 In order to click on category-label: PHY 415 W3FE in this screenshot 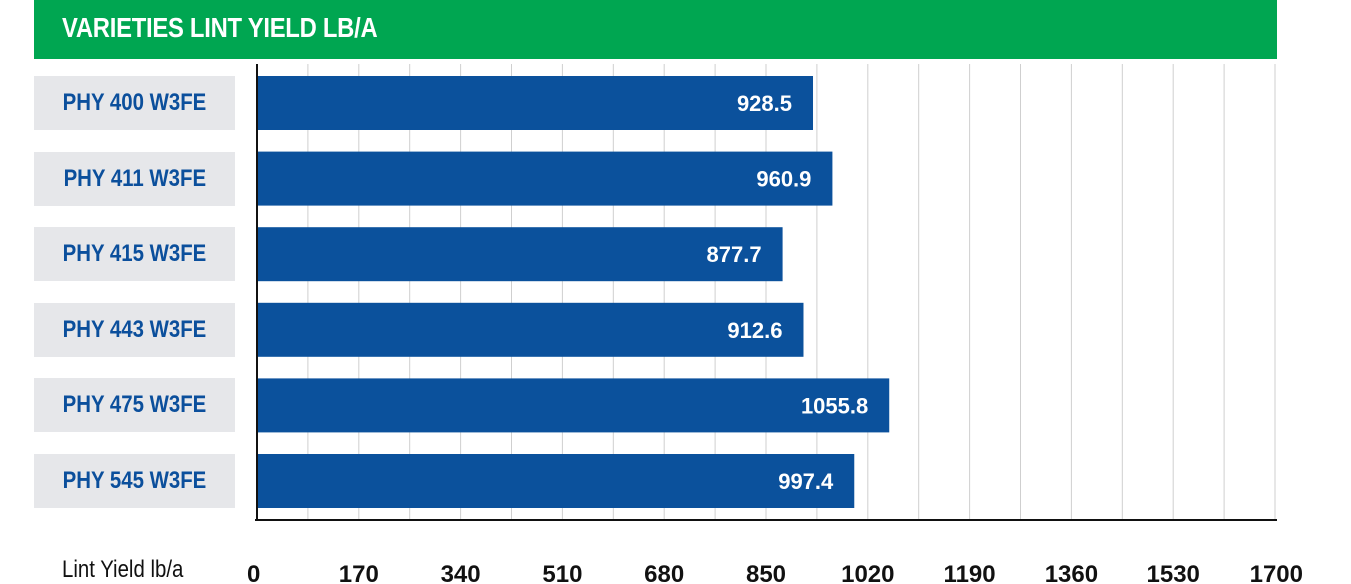, I will do `click(134, 254)`.